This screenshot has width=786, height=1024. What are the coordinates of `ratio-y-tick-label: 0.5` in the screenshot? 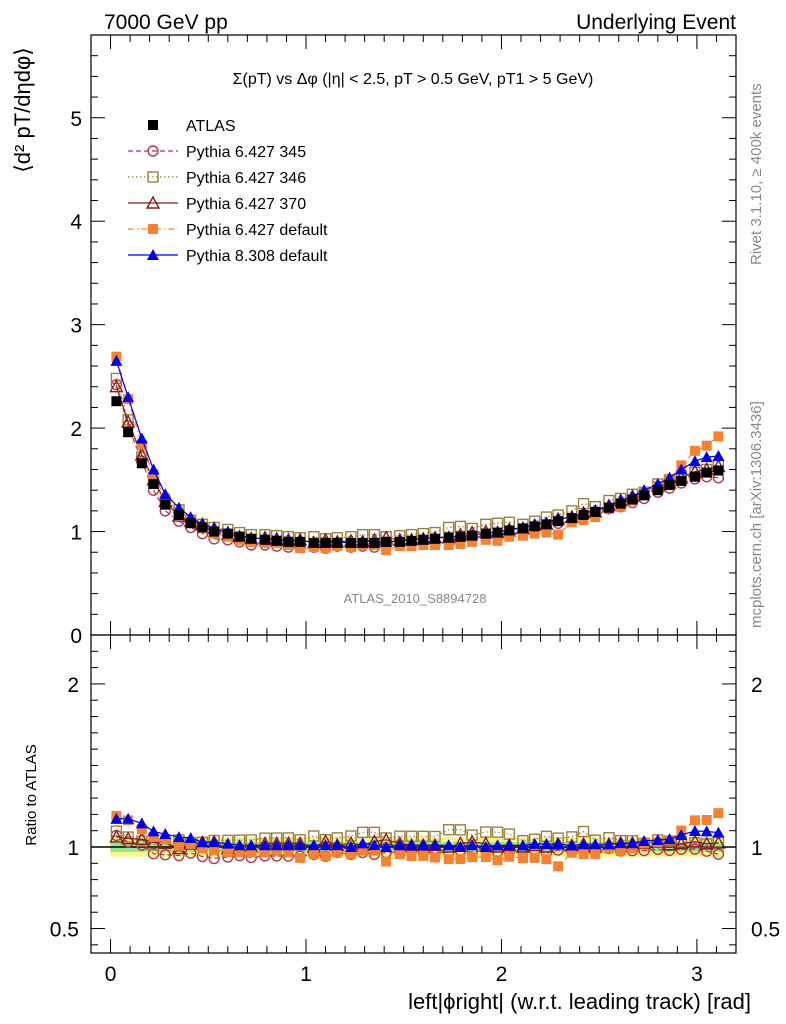 It's located at (64, 930).